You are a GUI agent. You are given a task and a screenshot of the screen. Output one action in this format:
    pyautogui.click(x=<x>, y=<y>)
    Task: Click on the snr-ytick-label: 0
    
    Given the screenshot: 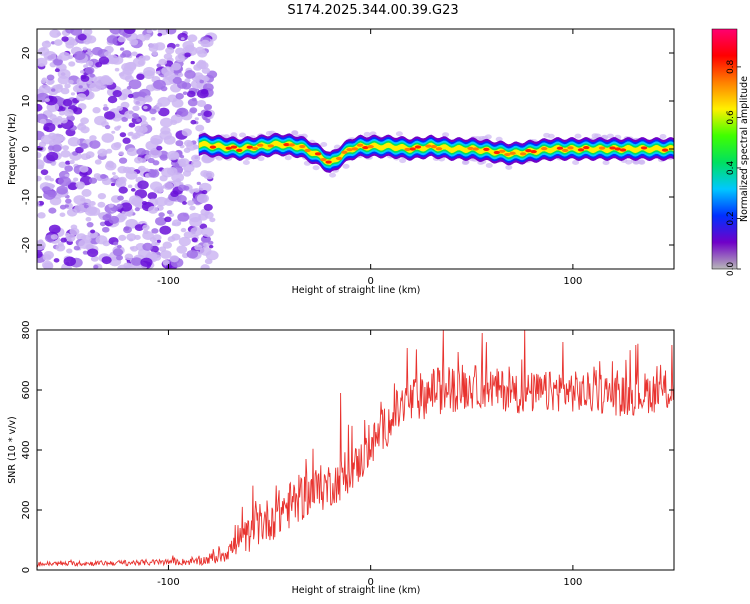 What is the action you would take?
    pyautogui.click(x=26, y=570)
    